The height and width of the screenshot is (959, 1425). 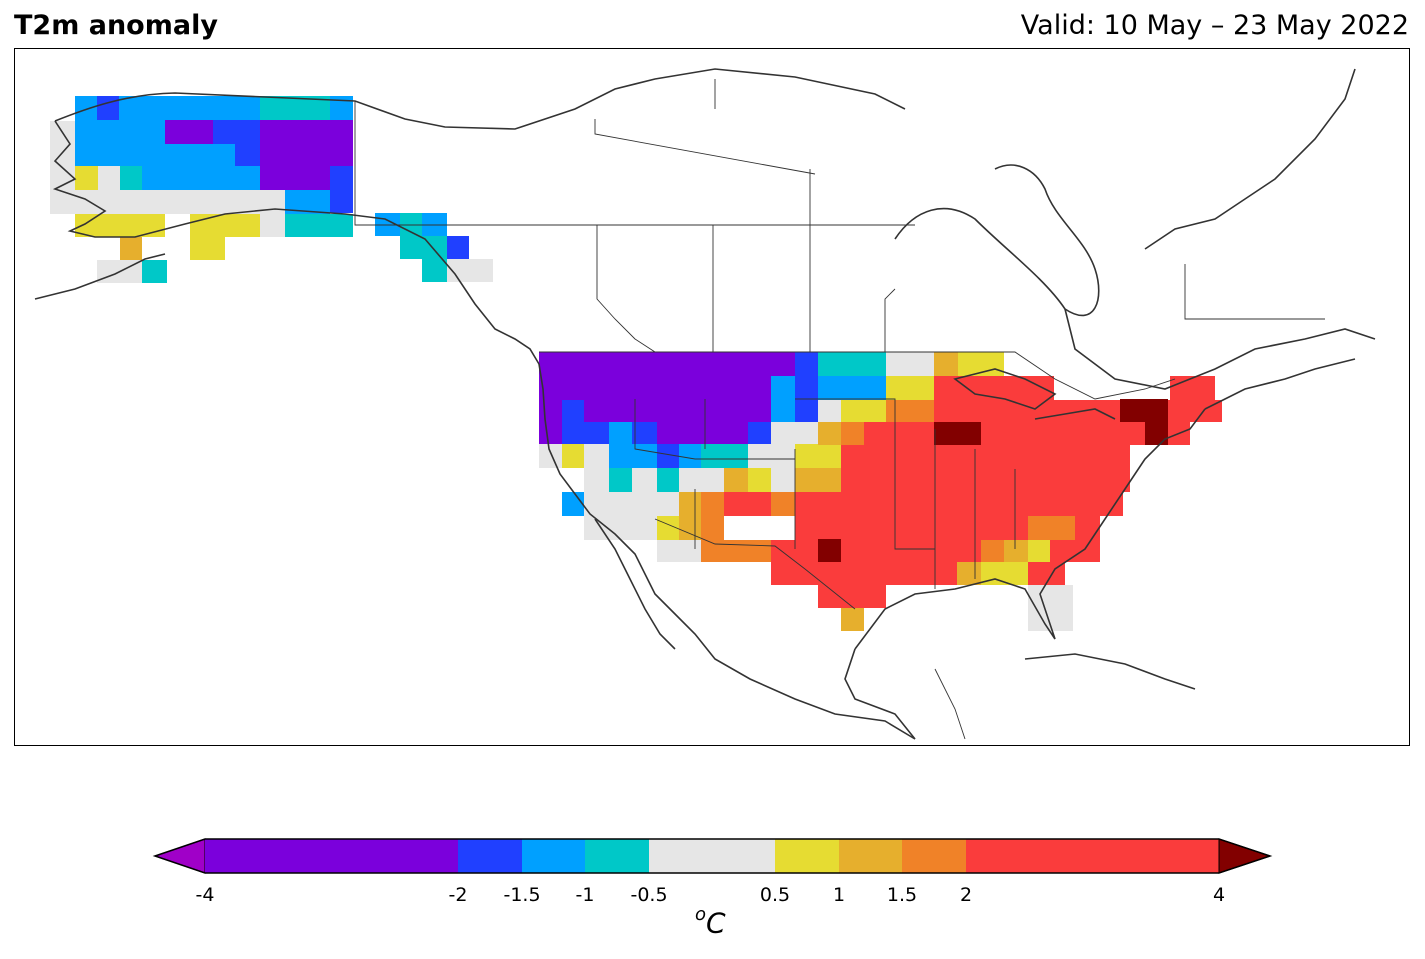 I want to click on colorbar-under-extension, so click(x=179, y=856).